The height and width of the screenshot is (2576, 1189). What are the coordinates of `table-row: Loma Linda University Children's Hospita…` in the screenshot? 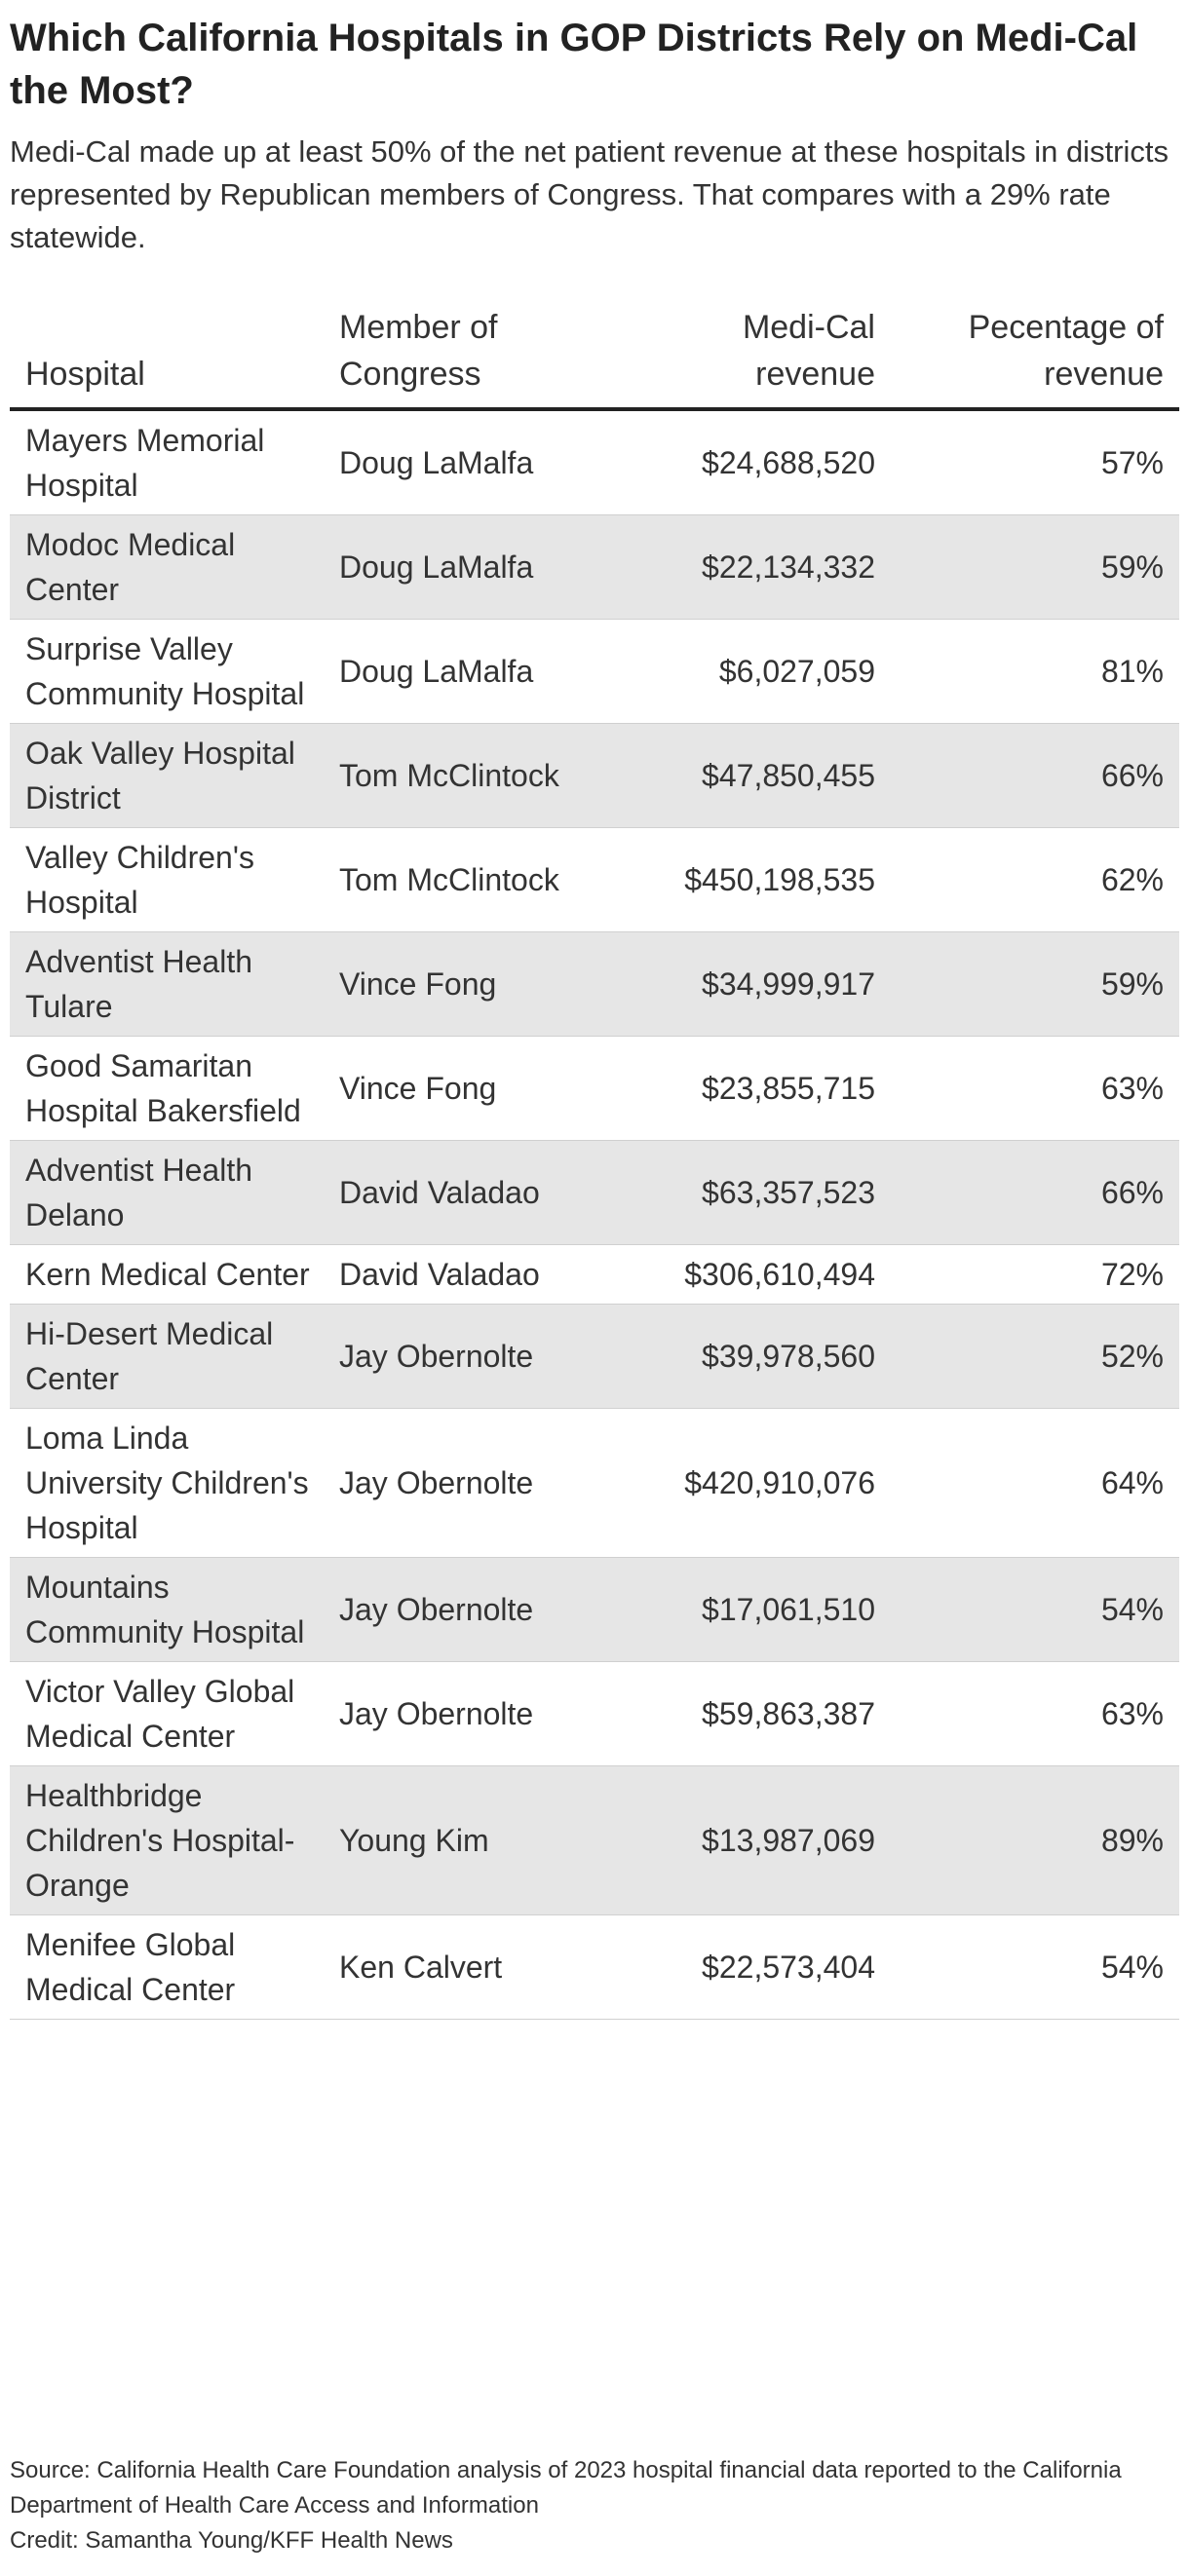 It's located at (594, 1483).